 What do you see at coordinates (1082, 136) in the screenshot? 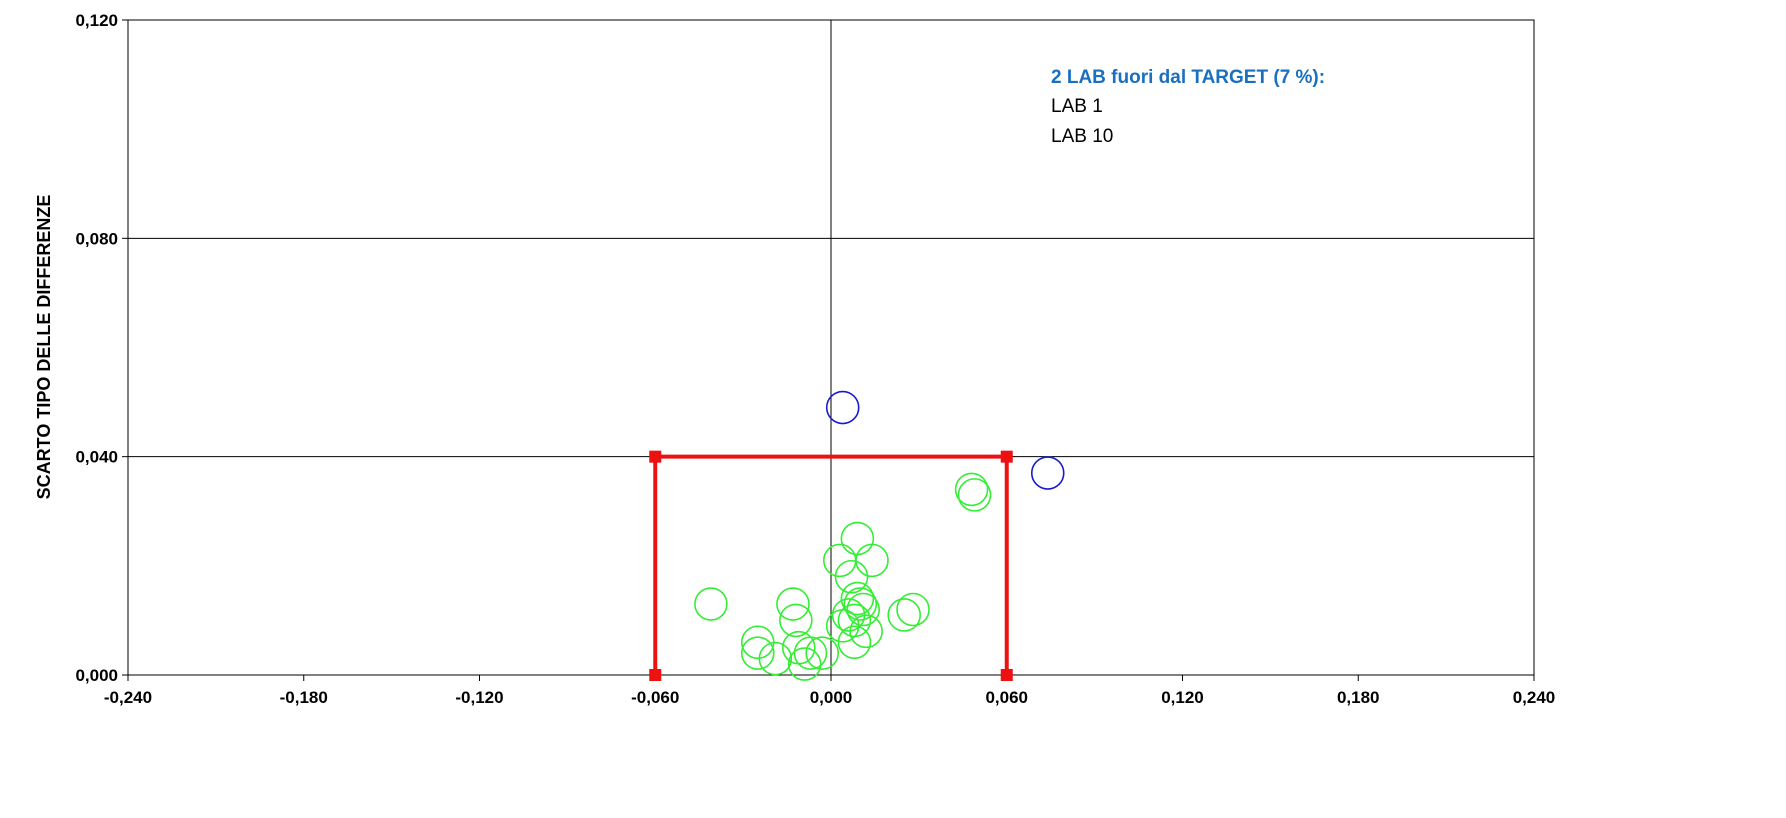
I see `annotation-item: LAB 10` at bounding box center [1082, 136].